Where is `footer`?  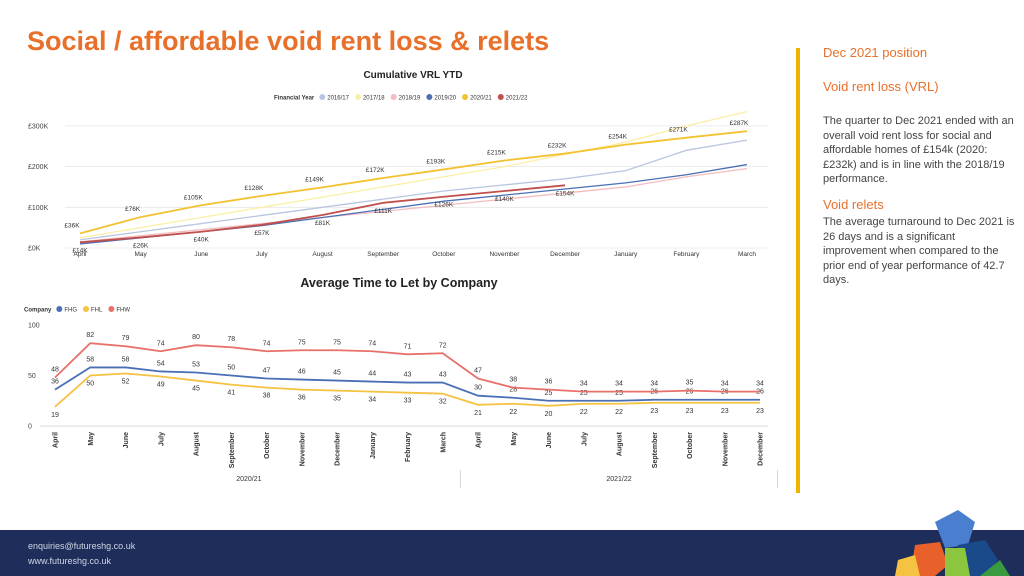
footer is located at coordinates (512, 553).